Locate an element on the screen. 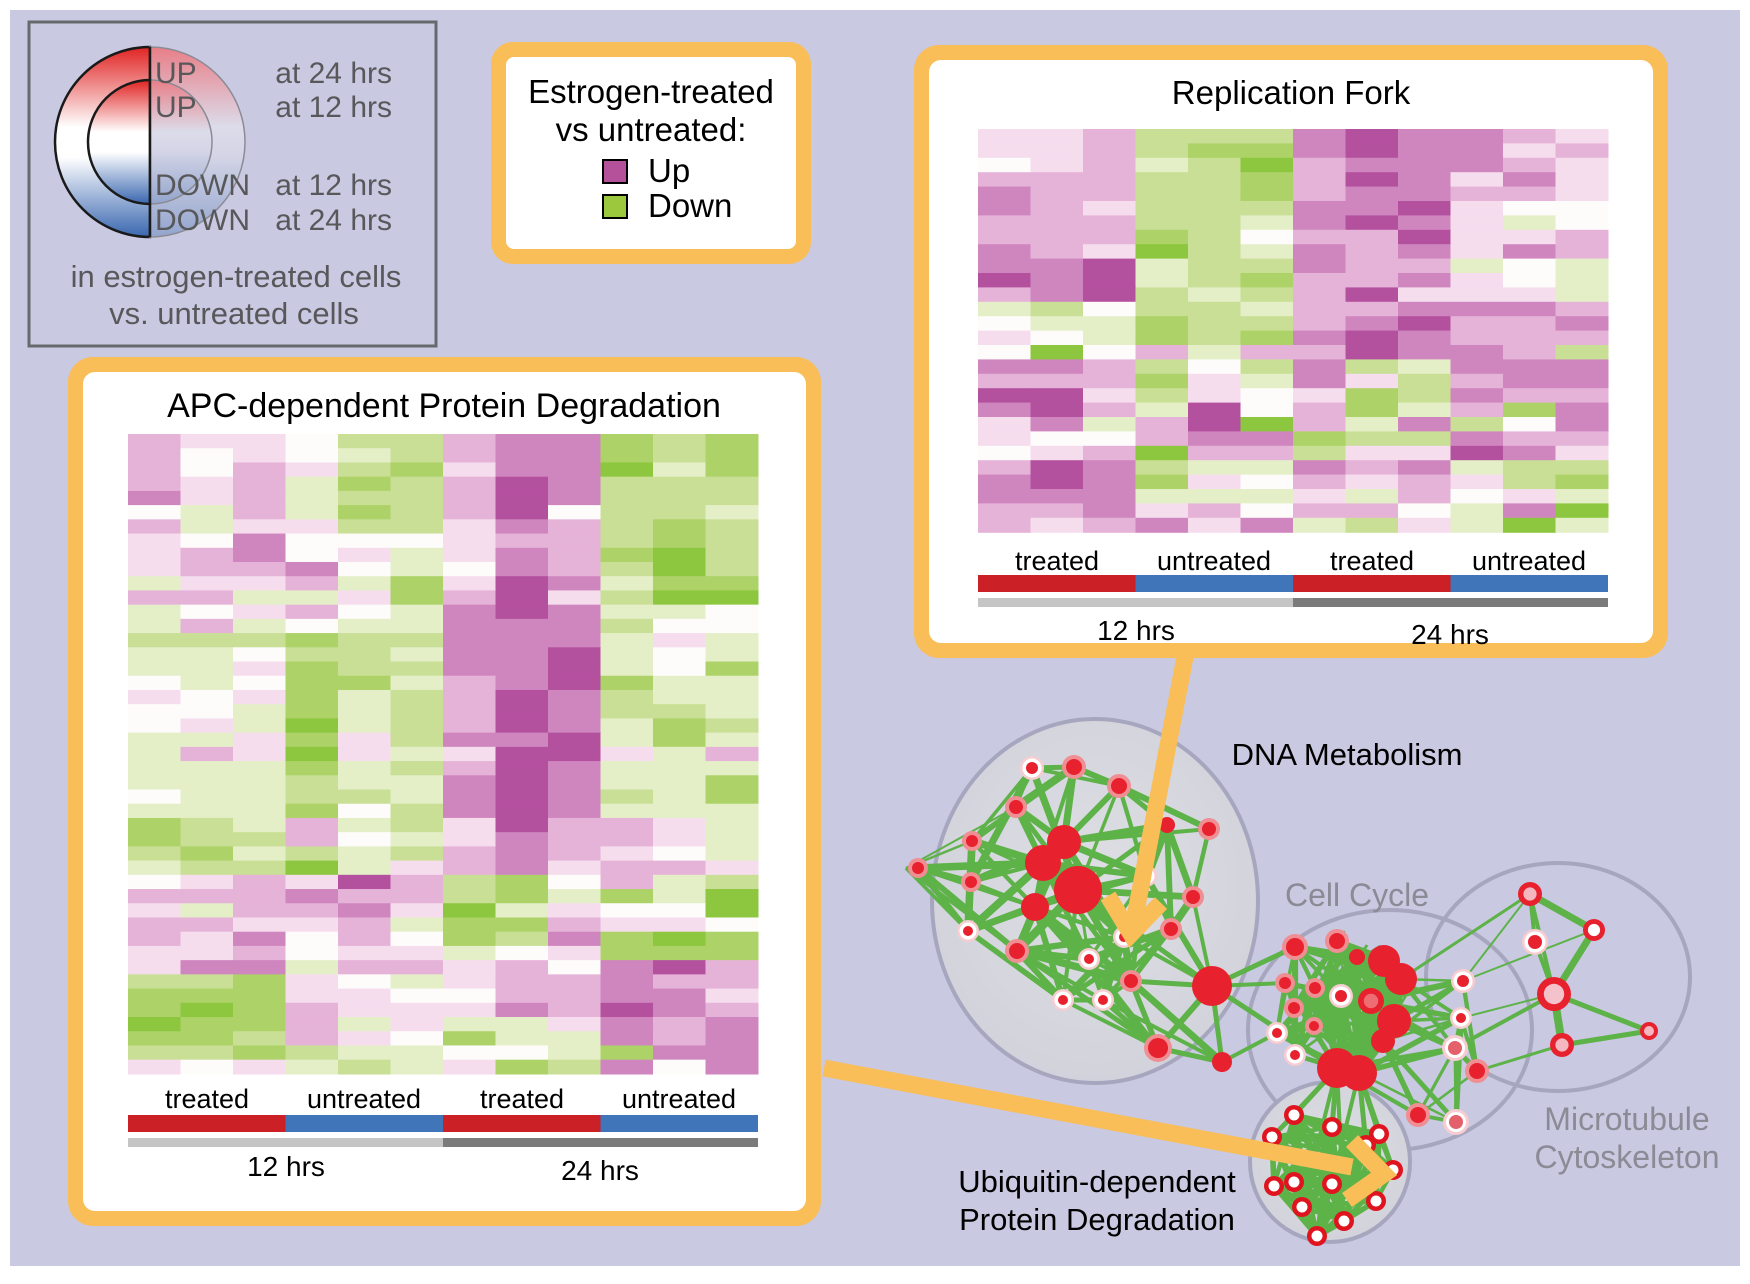 This screenshot has width=1750, height=1284. svg-text: Up is located at coordinates (669, 170).